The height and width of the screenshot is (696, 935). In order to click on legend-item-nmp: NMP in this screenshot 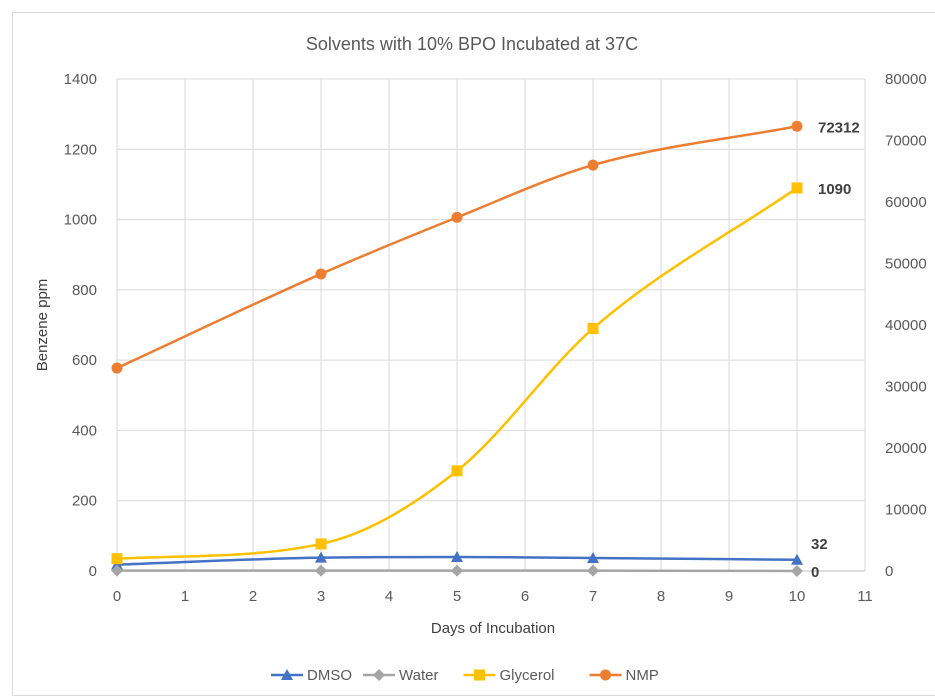, I will do `click(624, 675)`.